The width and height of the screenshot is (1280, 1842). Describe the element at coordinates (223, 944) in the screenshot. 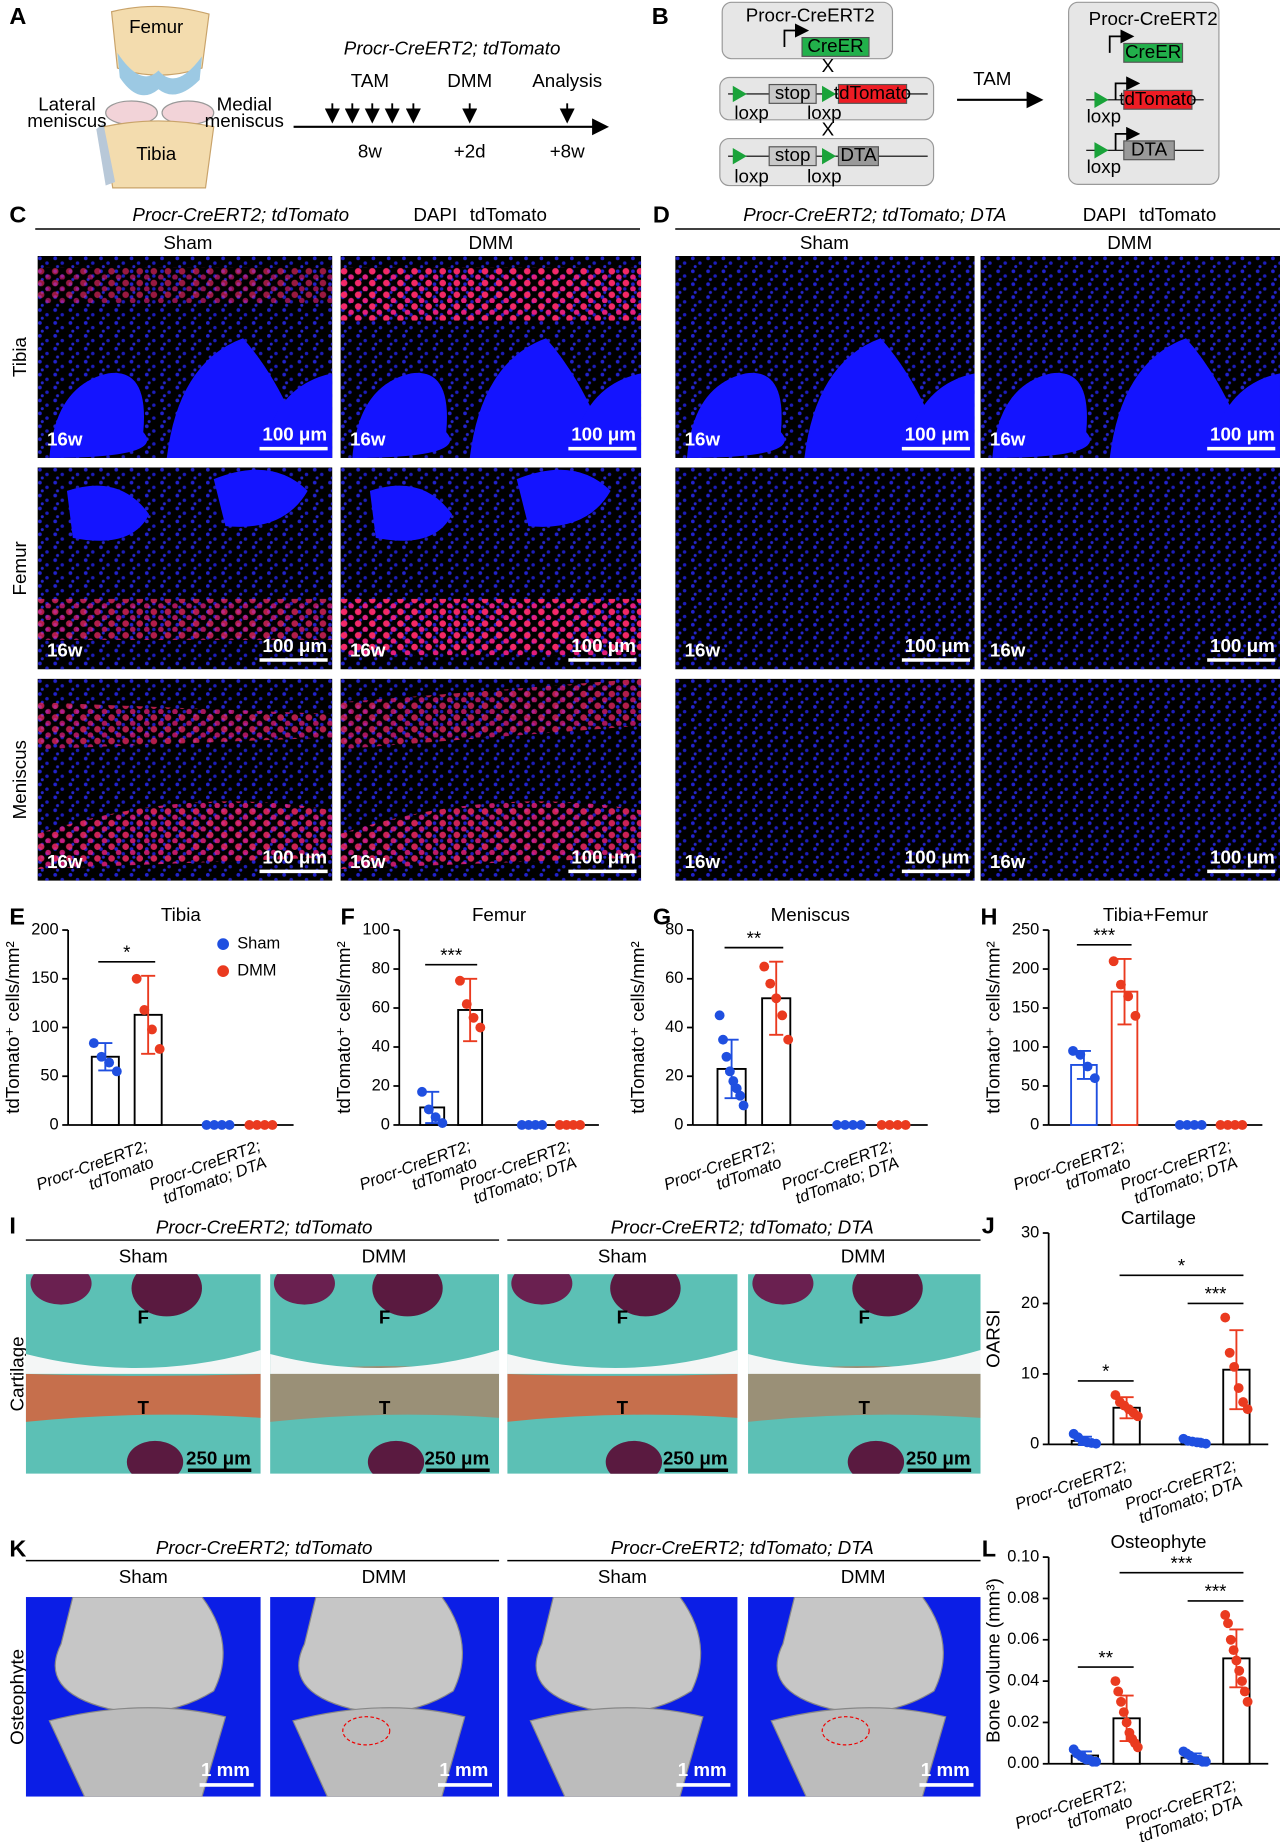

I see `legend-marker` at that location.